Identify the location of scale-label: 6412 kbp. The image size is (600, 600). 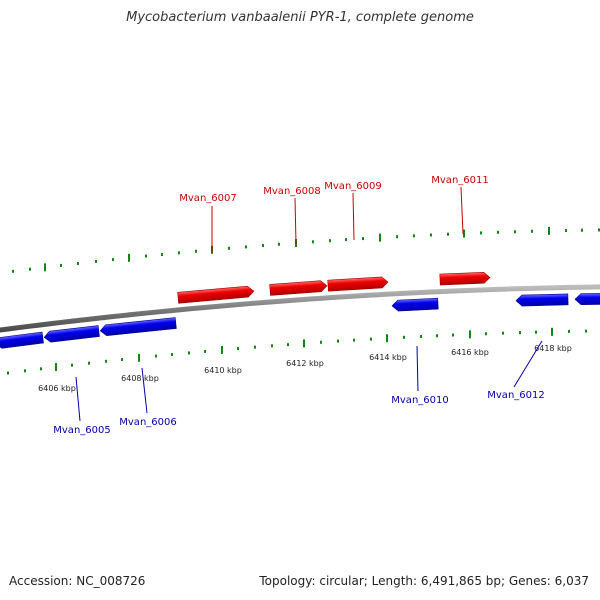
(305, 363).